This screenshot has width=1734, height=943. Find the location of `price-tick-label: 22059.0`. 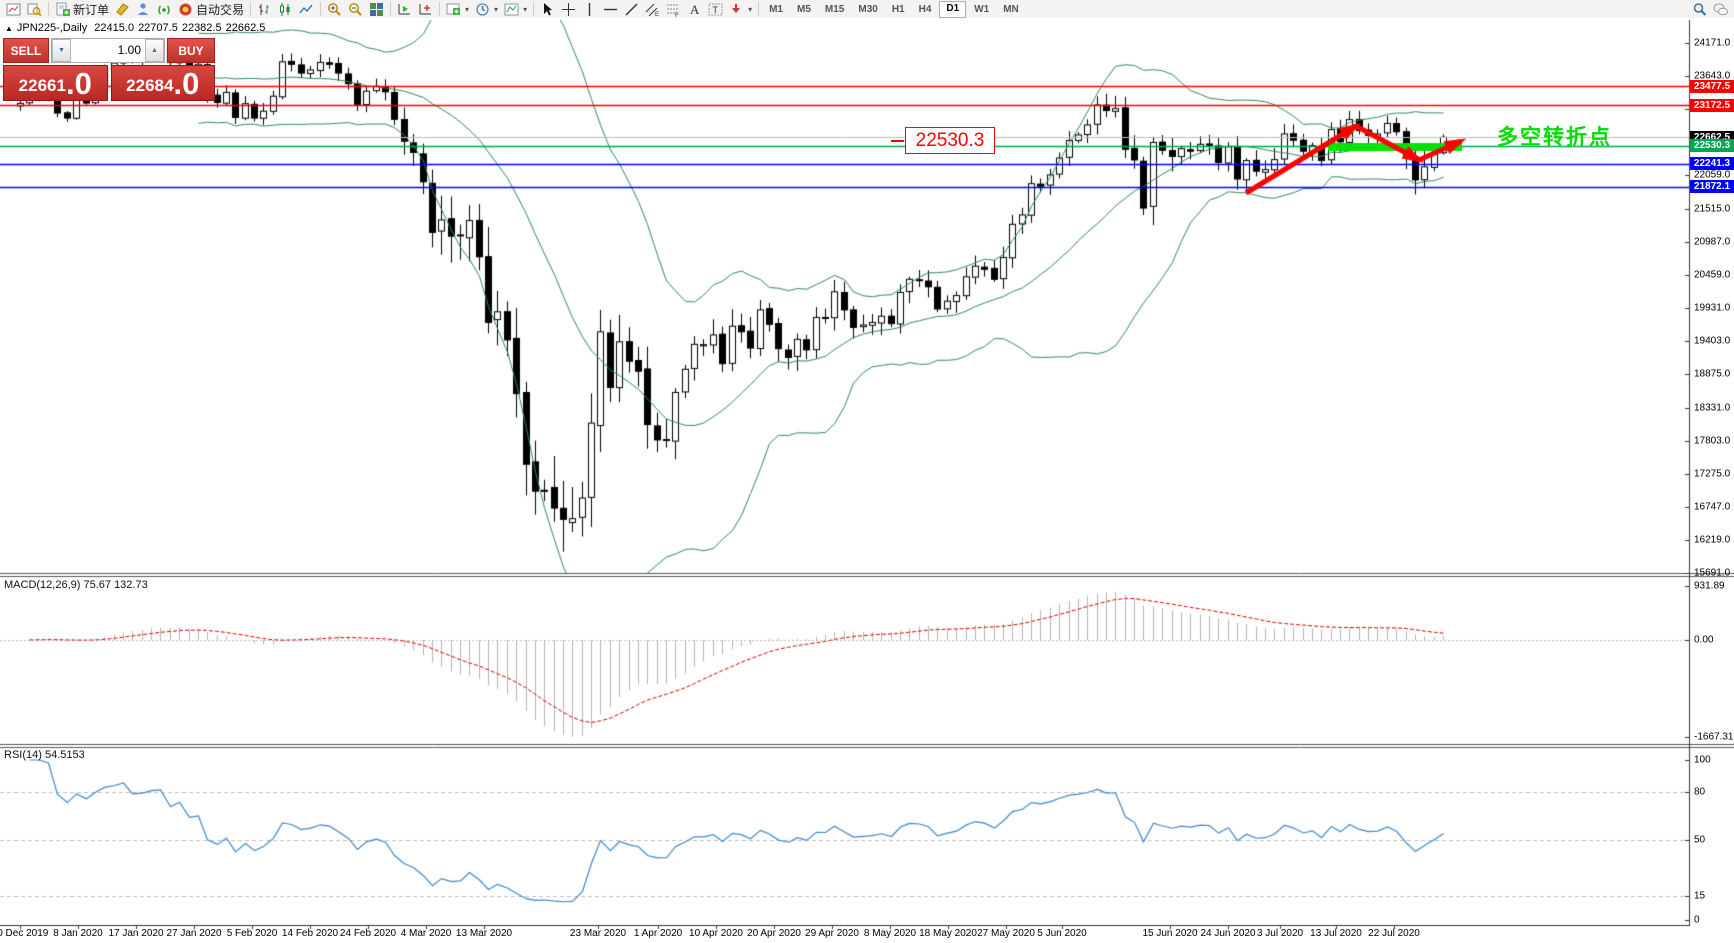

price-tick-label: 22059.0 is located at coordinates (1712, 175).